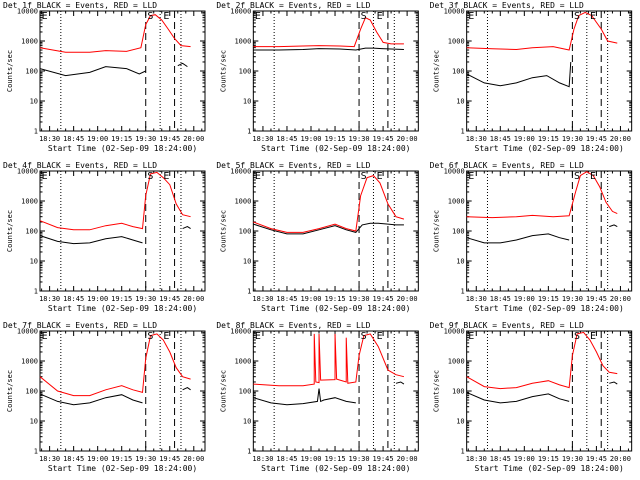 The image size is (640, 480). What do you see at coordinates (293, 165) in the screenshot?
I see `chart-title: Det 5f BLACK = Events, RED = LLD` at bounding box center [293, 165].